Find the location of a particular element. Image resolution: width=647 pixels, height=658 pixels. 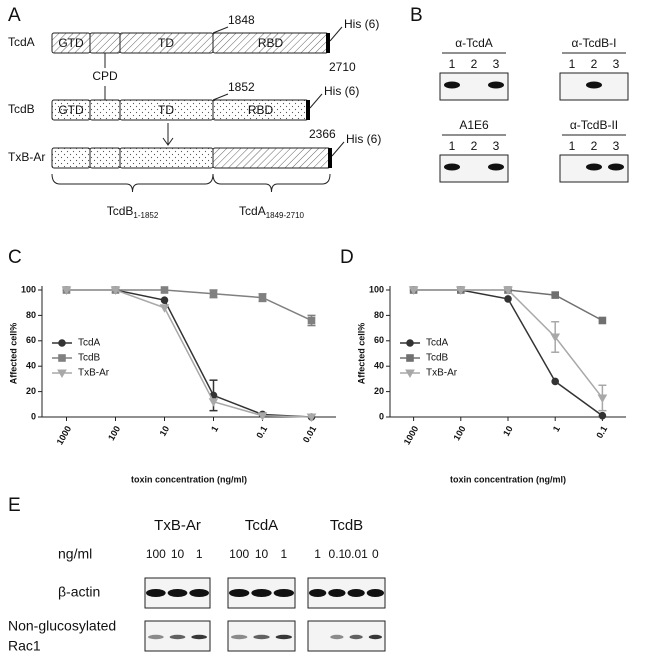

x-tick-label: 1 is located at coordinates (556, 428).